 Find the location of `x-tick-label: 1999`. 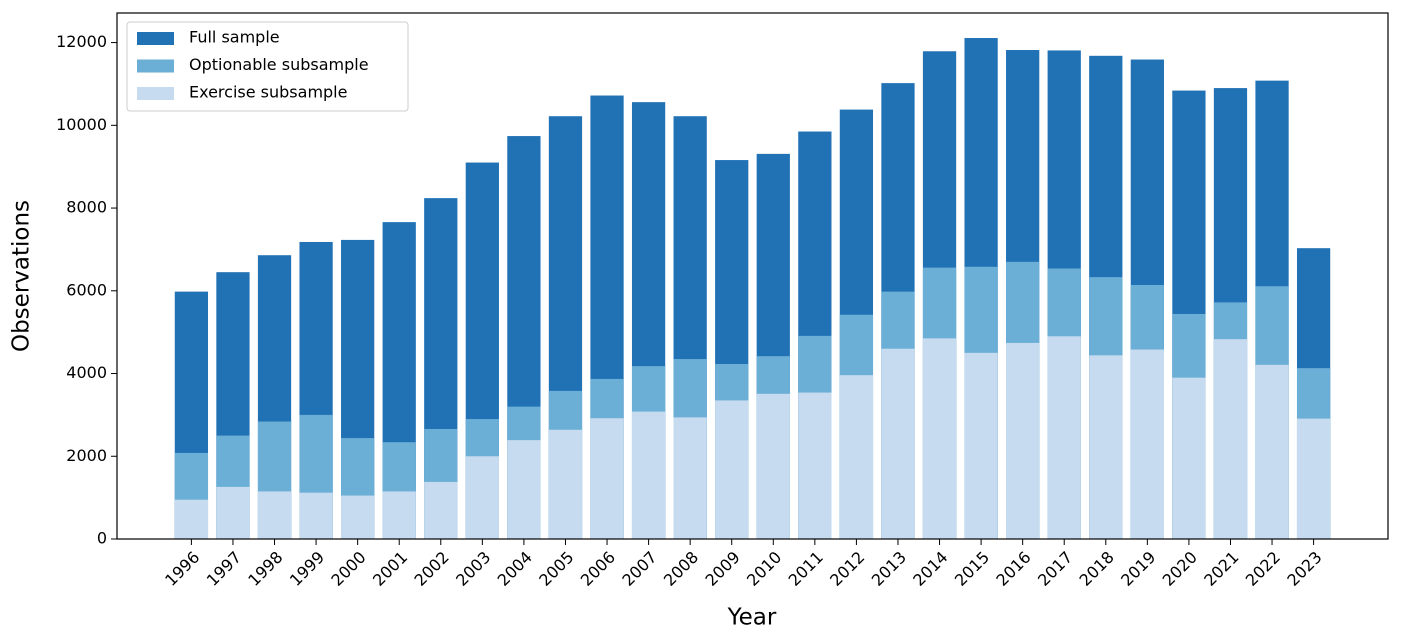

x-tick-label: 1999 is located at coordinates (307, 569).